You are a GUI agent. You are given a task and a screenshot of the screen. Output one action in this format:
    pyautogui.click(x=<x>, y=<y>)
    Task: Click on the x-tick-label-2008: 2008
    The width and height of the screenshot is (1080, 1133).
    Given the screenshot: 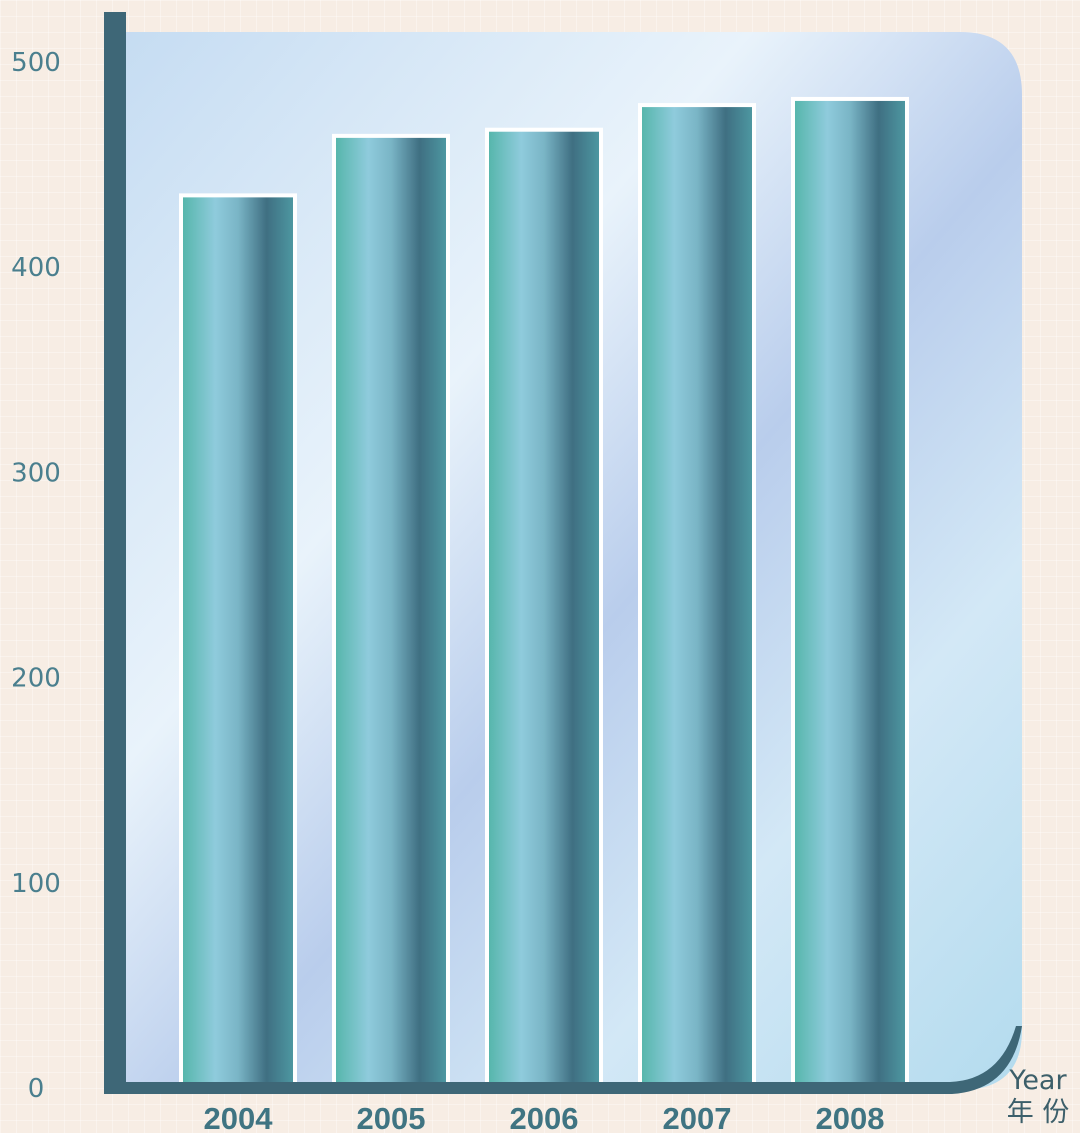 What is the action you would take?
    pyautogui.click(x=850, y=1117)
    